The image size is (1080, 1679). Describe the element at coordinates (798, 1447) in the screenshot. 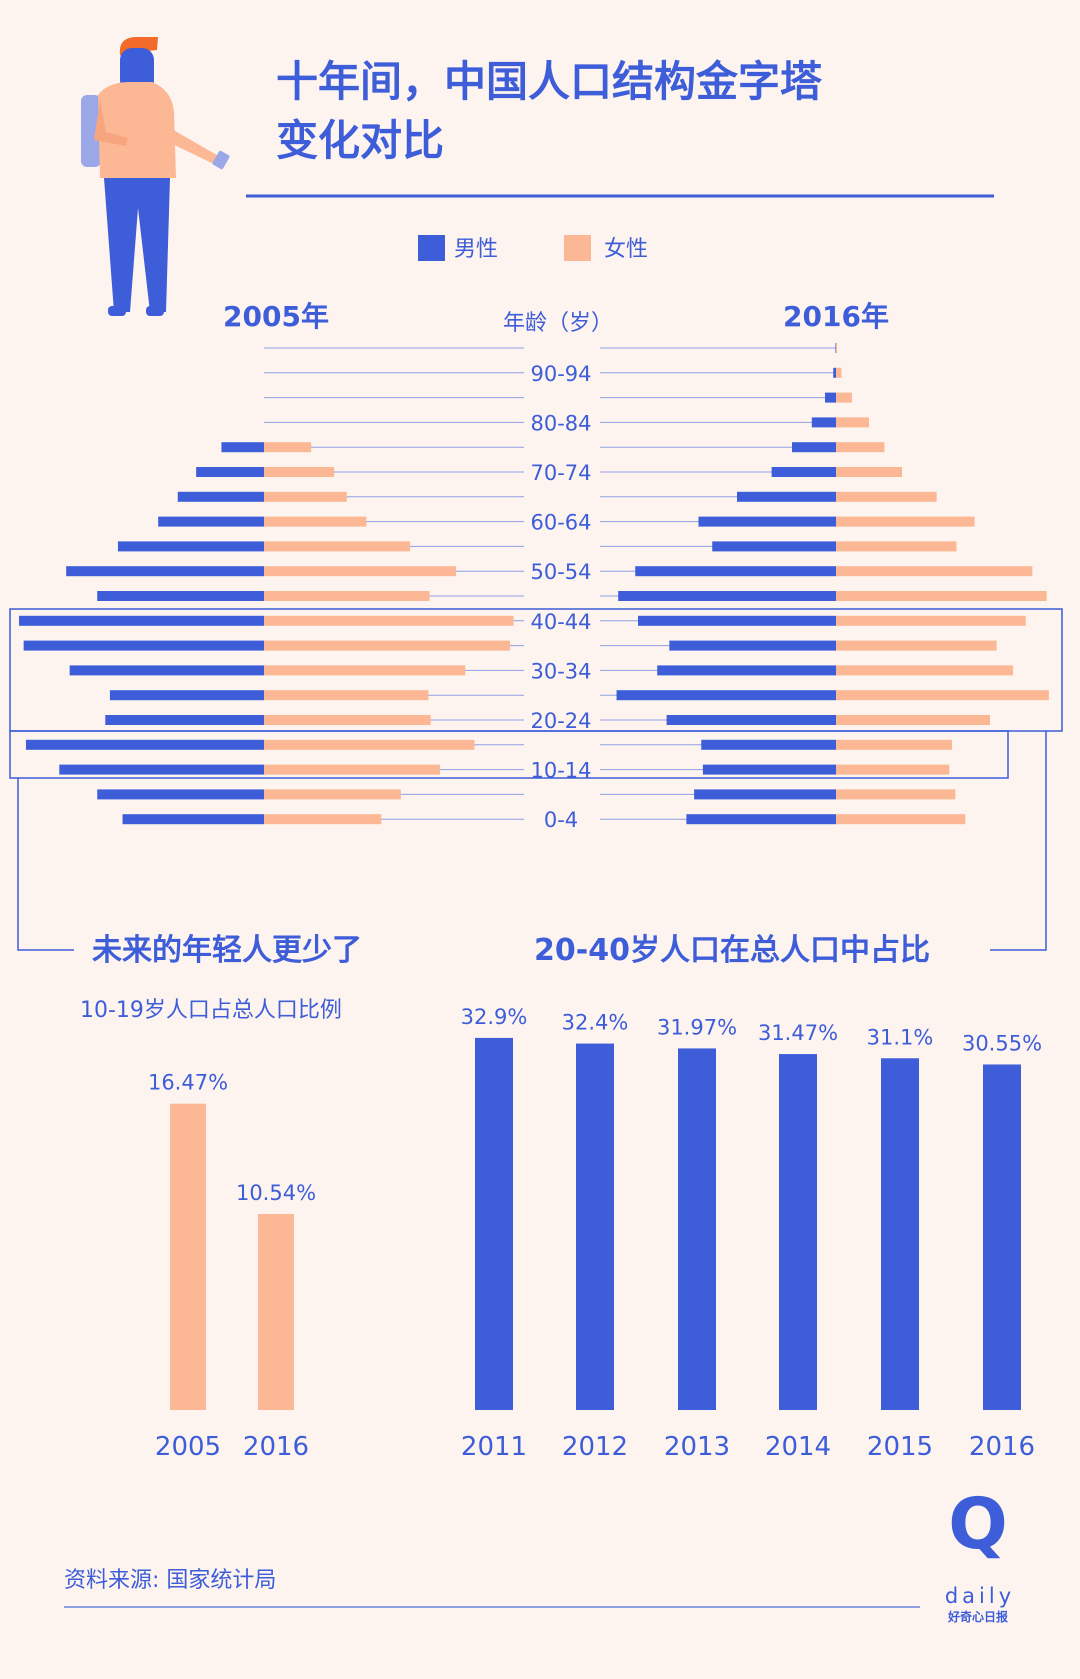

I see `bar-category-label: 2014` at that location.